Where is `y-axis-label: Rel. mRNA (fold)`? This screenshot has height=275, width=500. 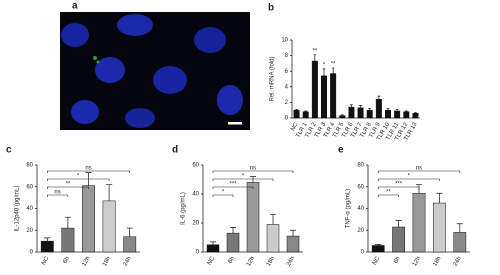 y-axis-label: Rel. mRNA (fold) is located at coordinates (273, 78).